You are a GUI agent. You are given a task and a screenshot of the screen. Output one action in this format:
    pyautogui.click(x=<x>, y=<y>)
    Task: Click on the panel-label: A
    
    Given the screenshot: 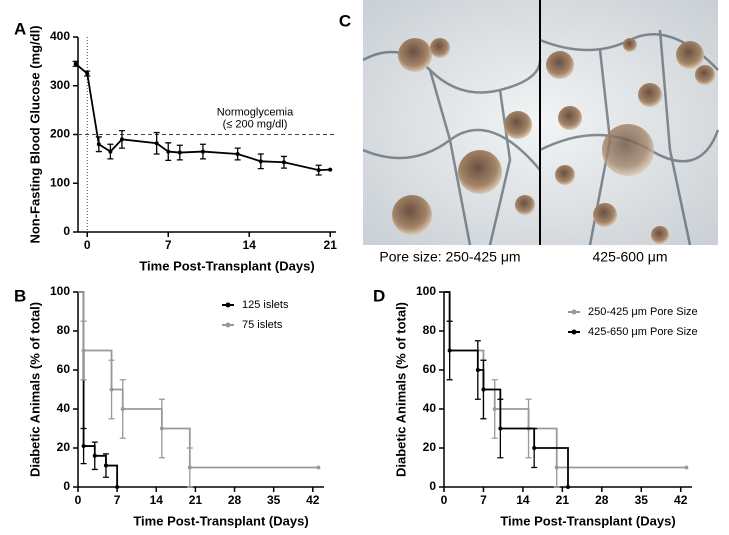 What is the action you would take?
    pyautogui.click(x=20, y=28)
    